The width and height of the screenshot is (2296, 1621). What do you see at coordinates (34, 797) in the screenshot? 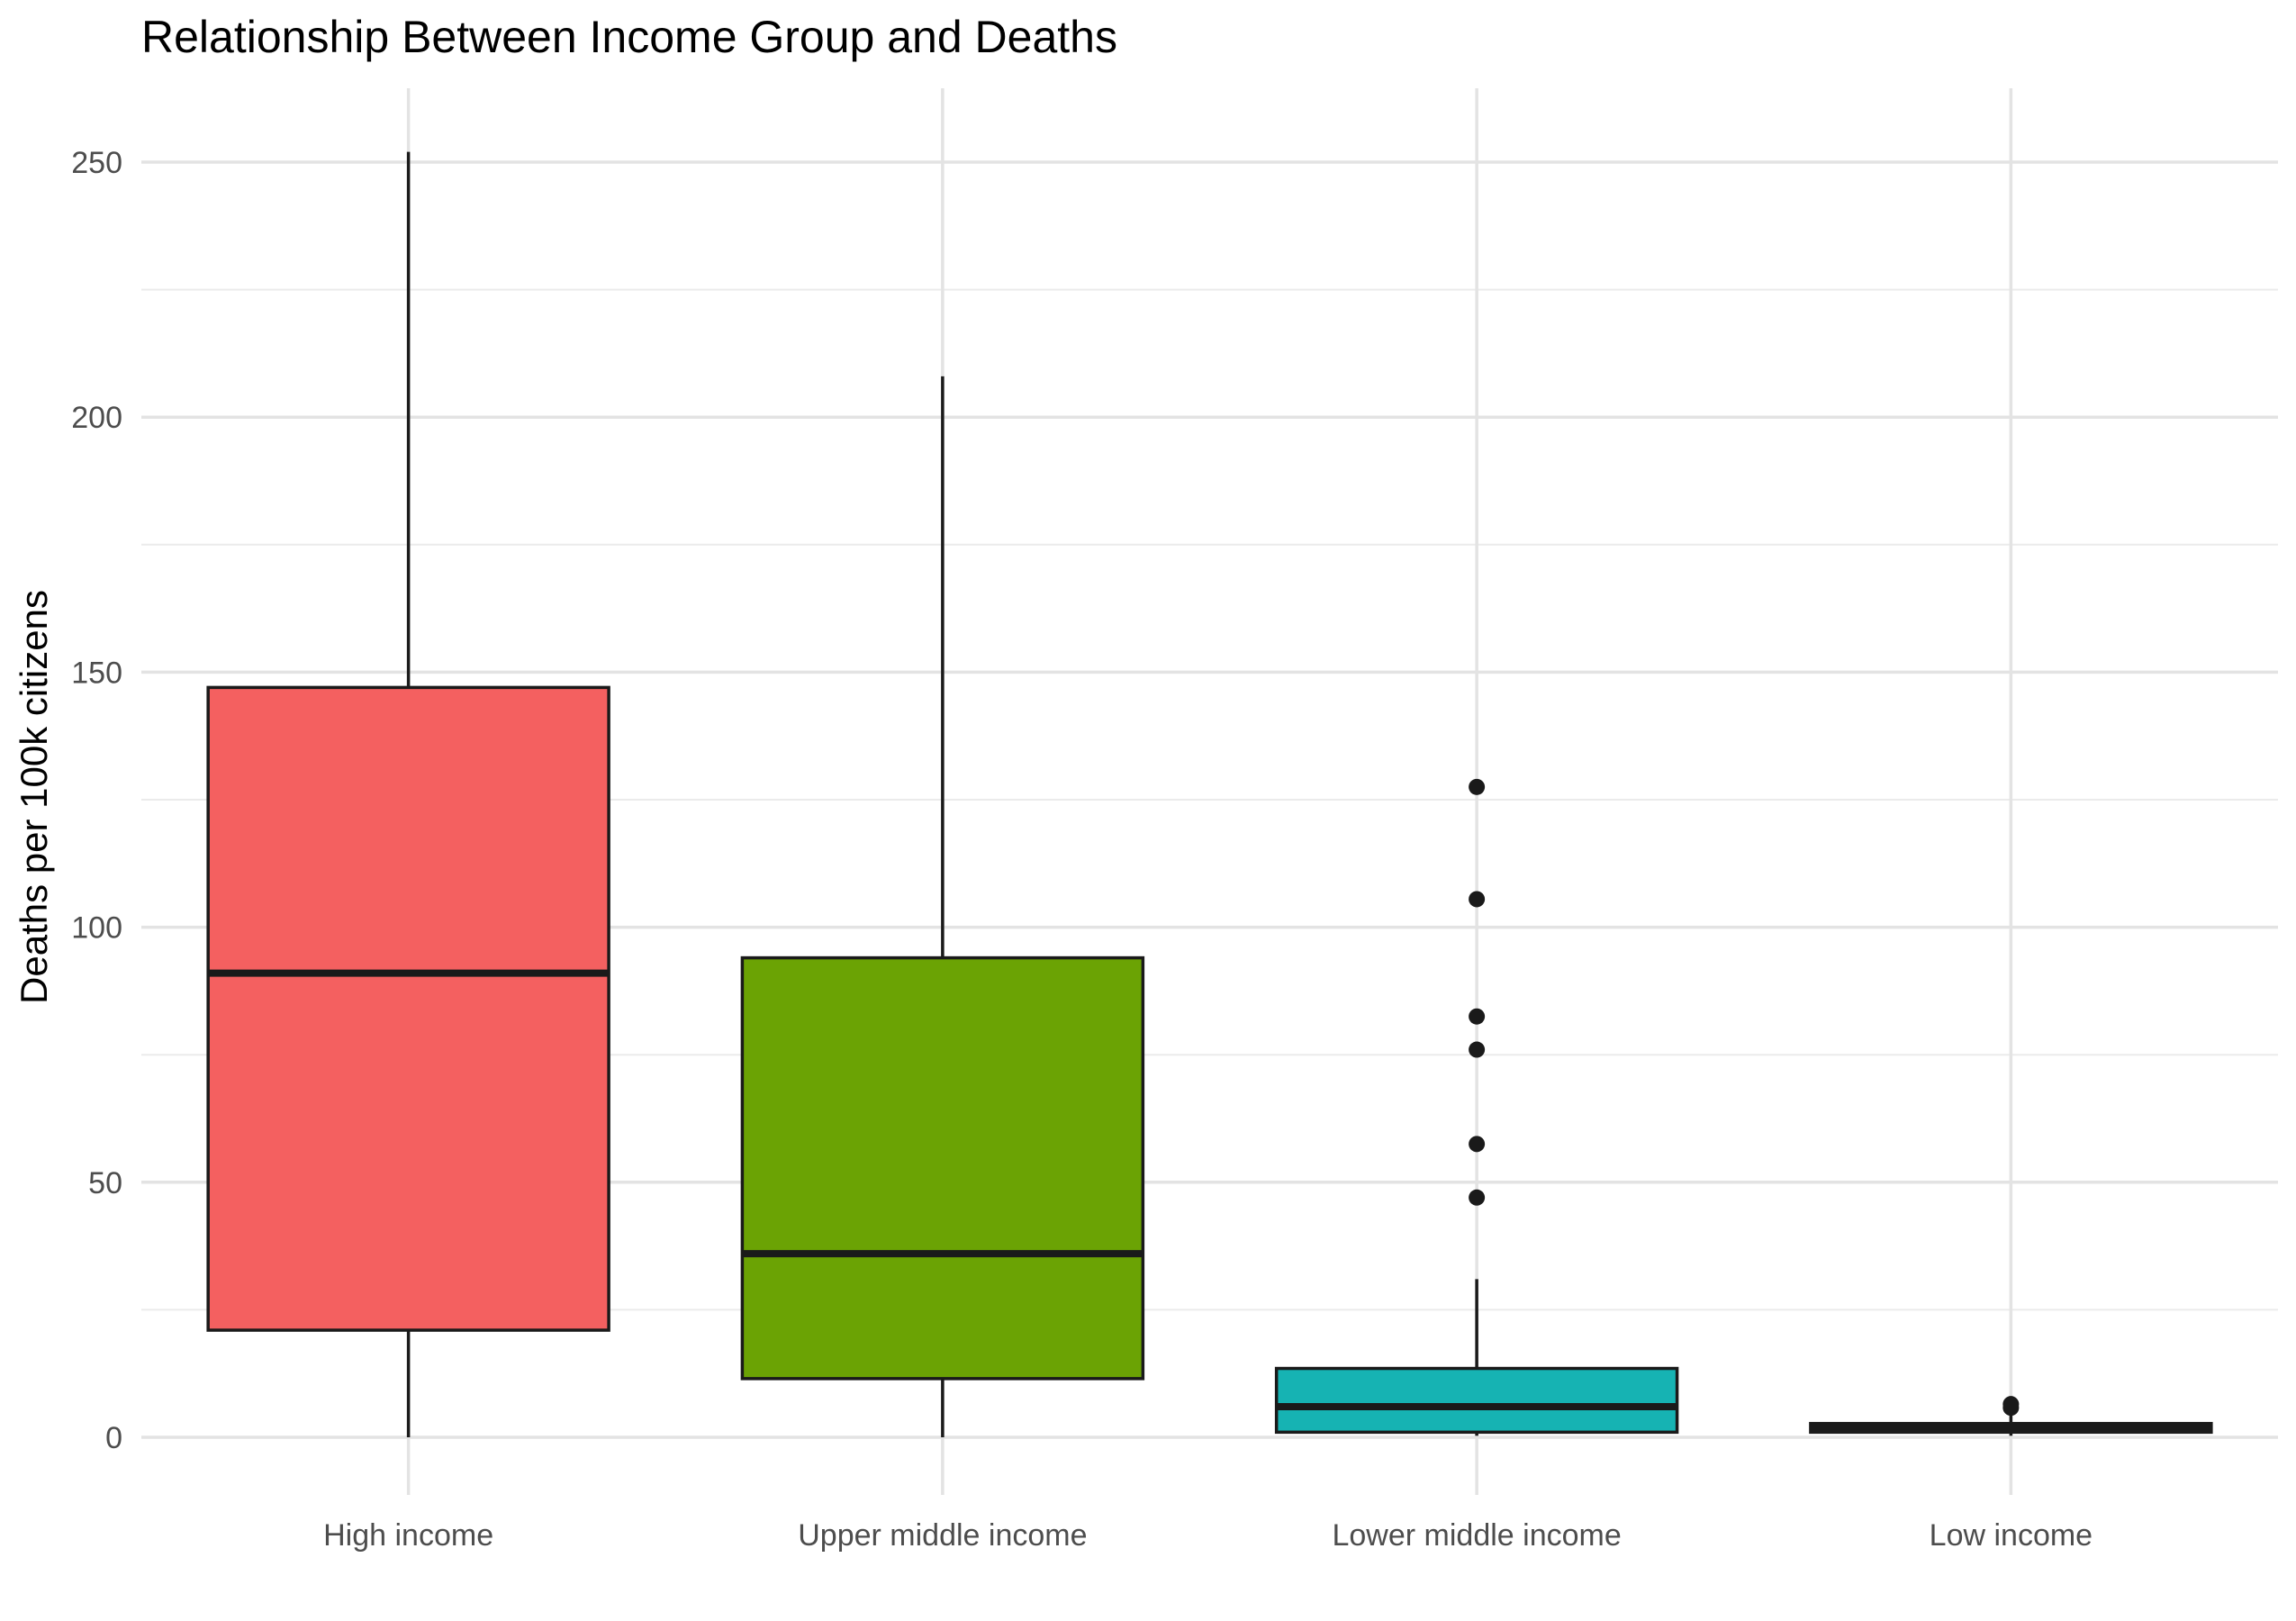
I see `y-axis-title: Deaths per 100k citizens` at bounding box center [34, 797].